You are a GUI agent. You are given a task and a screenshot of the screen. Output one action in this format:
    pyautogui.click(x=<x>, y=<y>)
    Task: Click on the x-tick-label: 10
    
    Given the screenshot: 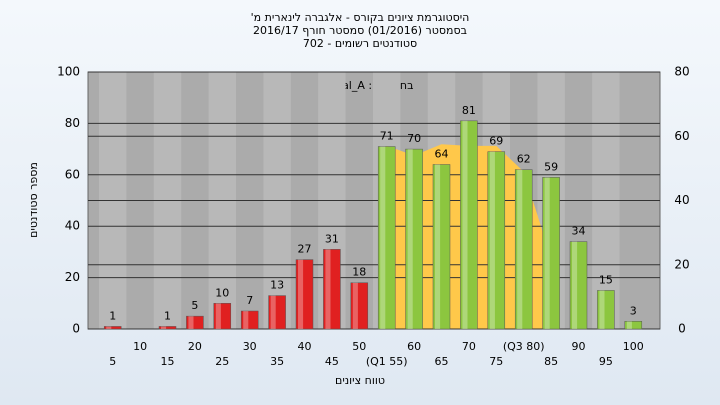 What is the action you would take?
    pyautogui.click(x=140, y=346)
    